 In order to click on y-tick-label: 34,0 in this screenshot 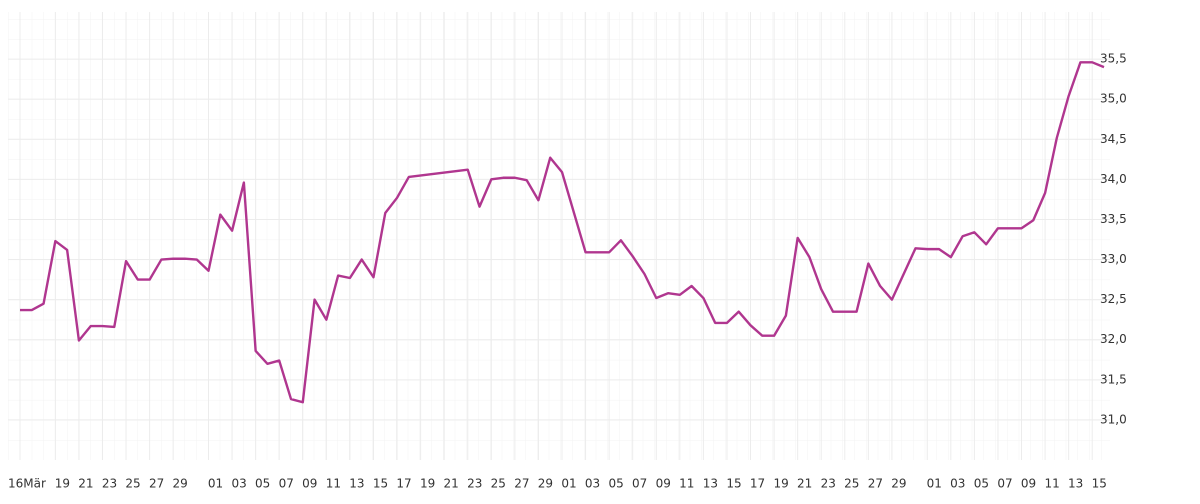, I will do `click(1113, 179)`.